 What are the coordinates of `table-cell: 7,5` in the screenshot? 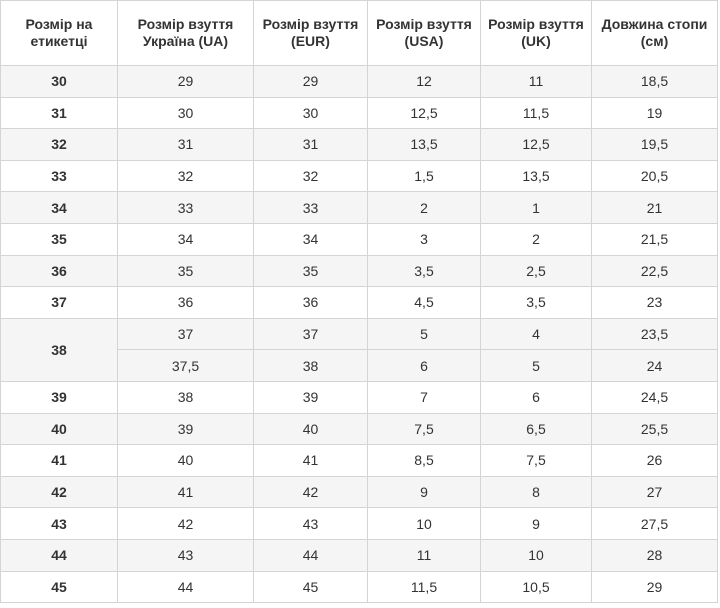 It's located at (536, 460).